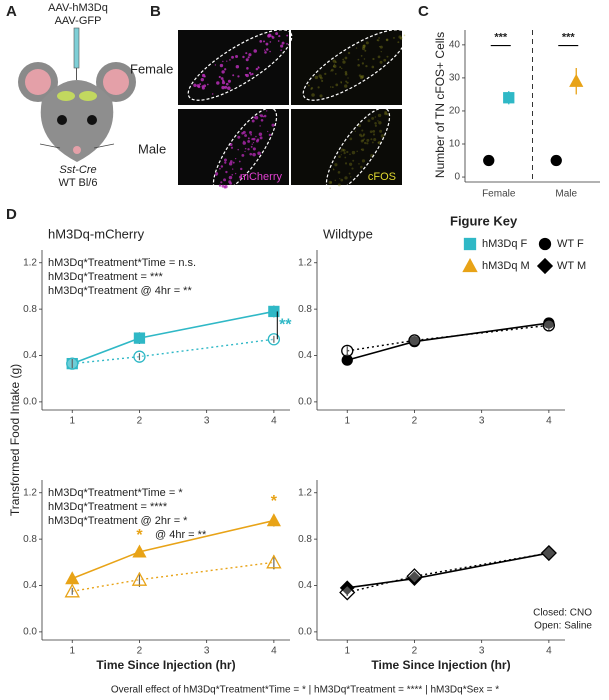 This screenshot has height=700, width=609. What do you see at coordinates (30, 585) in the screenshot?
I see `y-tick-label: 0.4` at bounding box center [30, 585].